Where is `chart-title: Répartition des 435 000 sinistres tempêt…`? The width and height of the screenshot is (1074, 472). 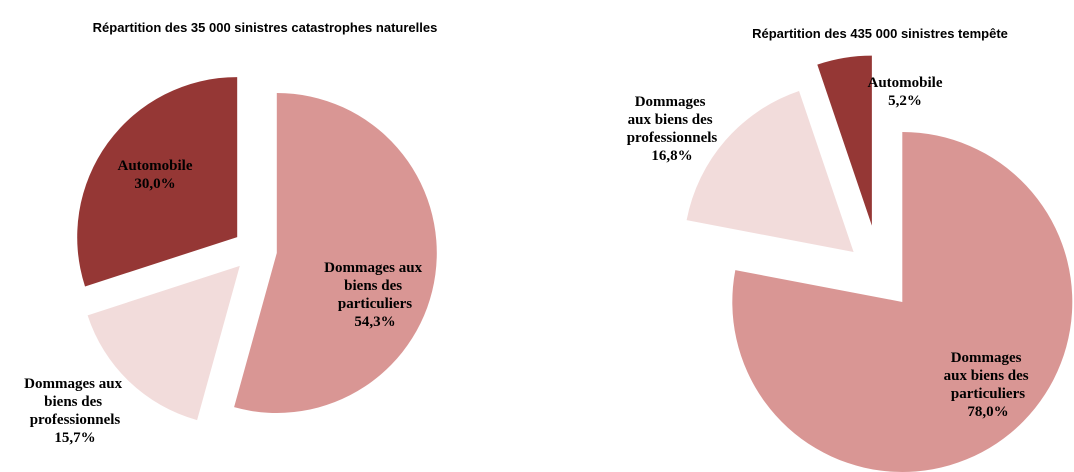 chart-title: Répartition des 435 000 sinistres tempêt… is located at coordinates (880, 33).